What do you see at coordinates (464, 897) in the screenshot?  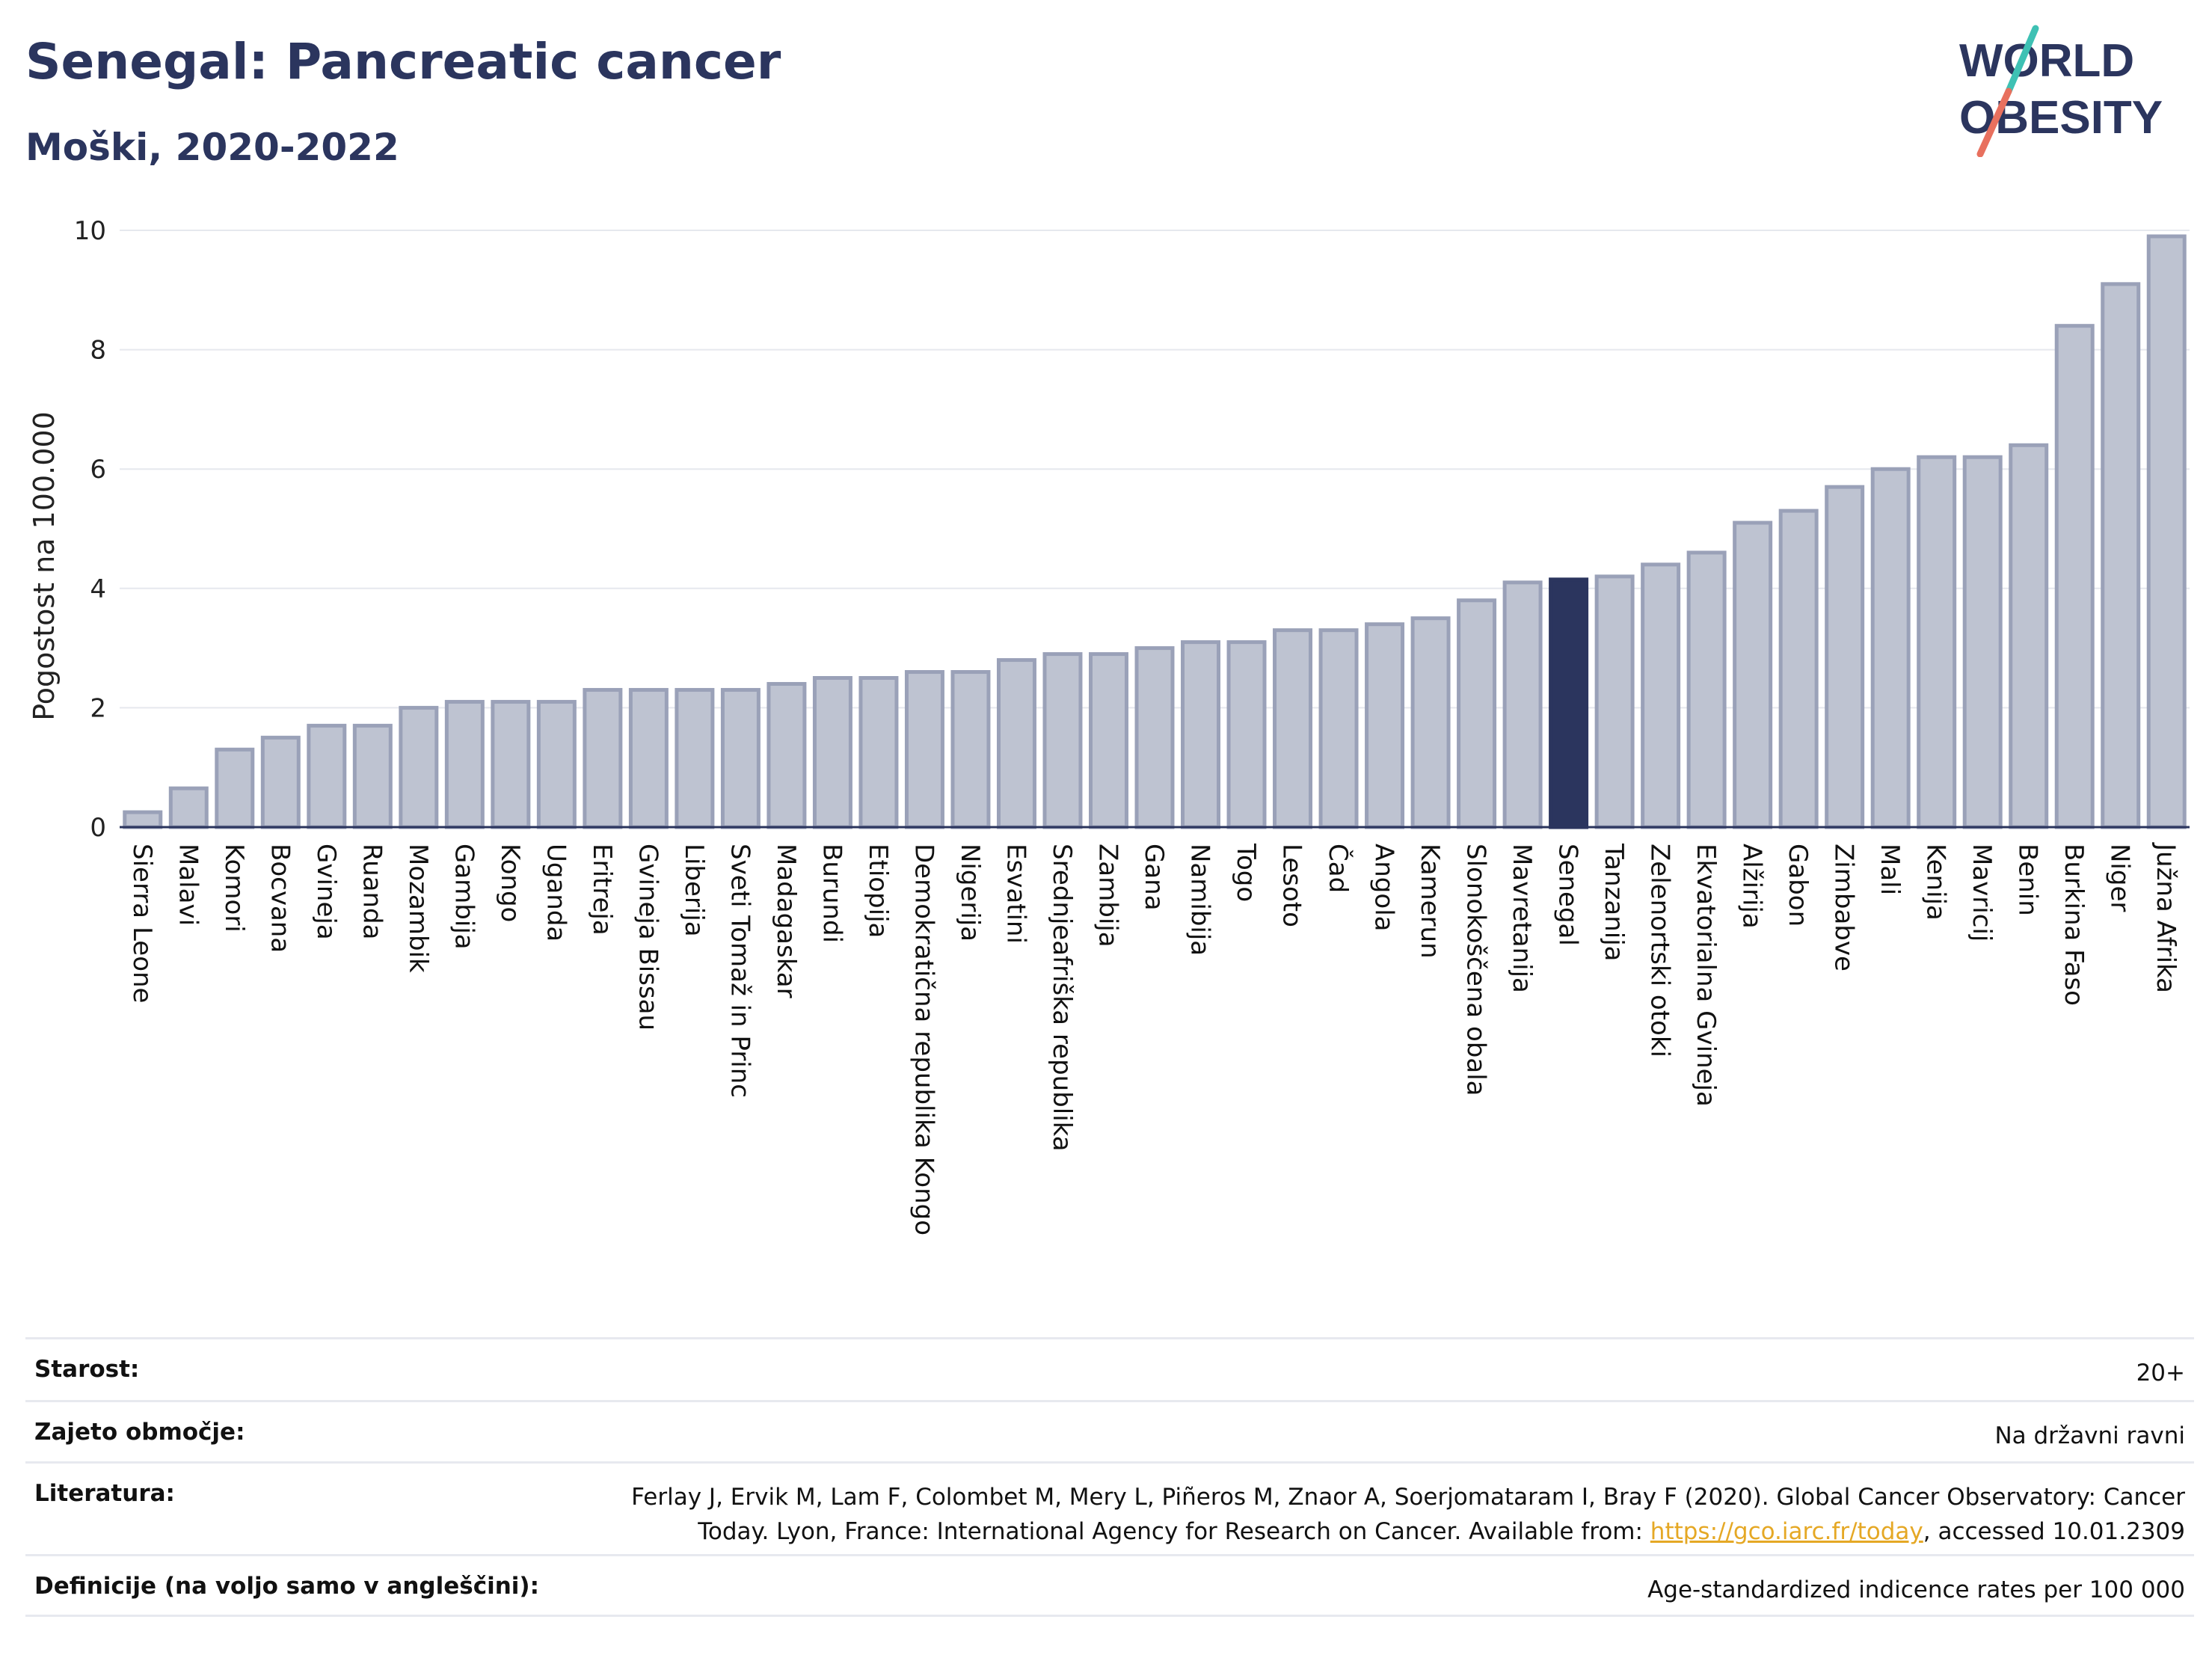 I see `x-tick-label: Gambija` at bounding box center [464, 897].